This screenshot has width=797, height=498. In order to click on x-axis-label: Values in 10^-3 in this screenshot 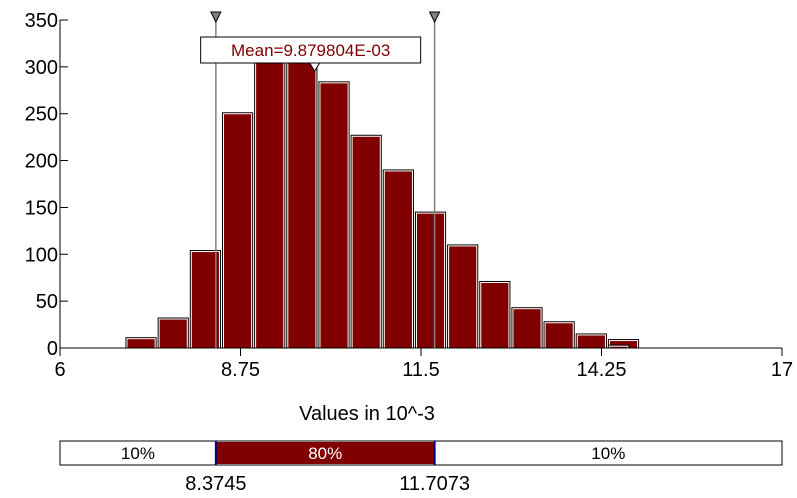, I will do `click(367, 414)`.